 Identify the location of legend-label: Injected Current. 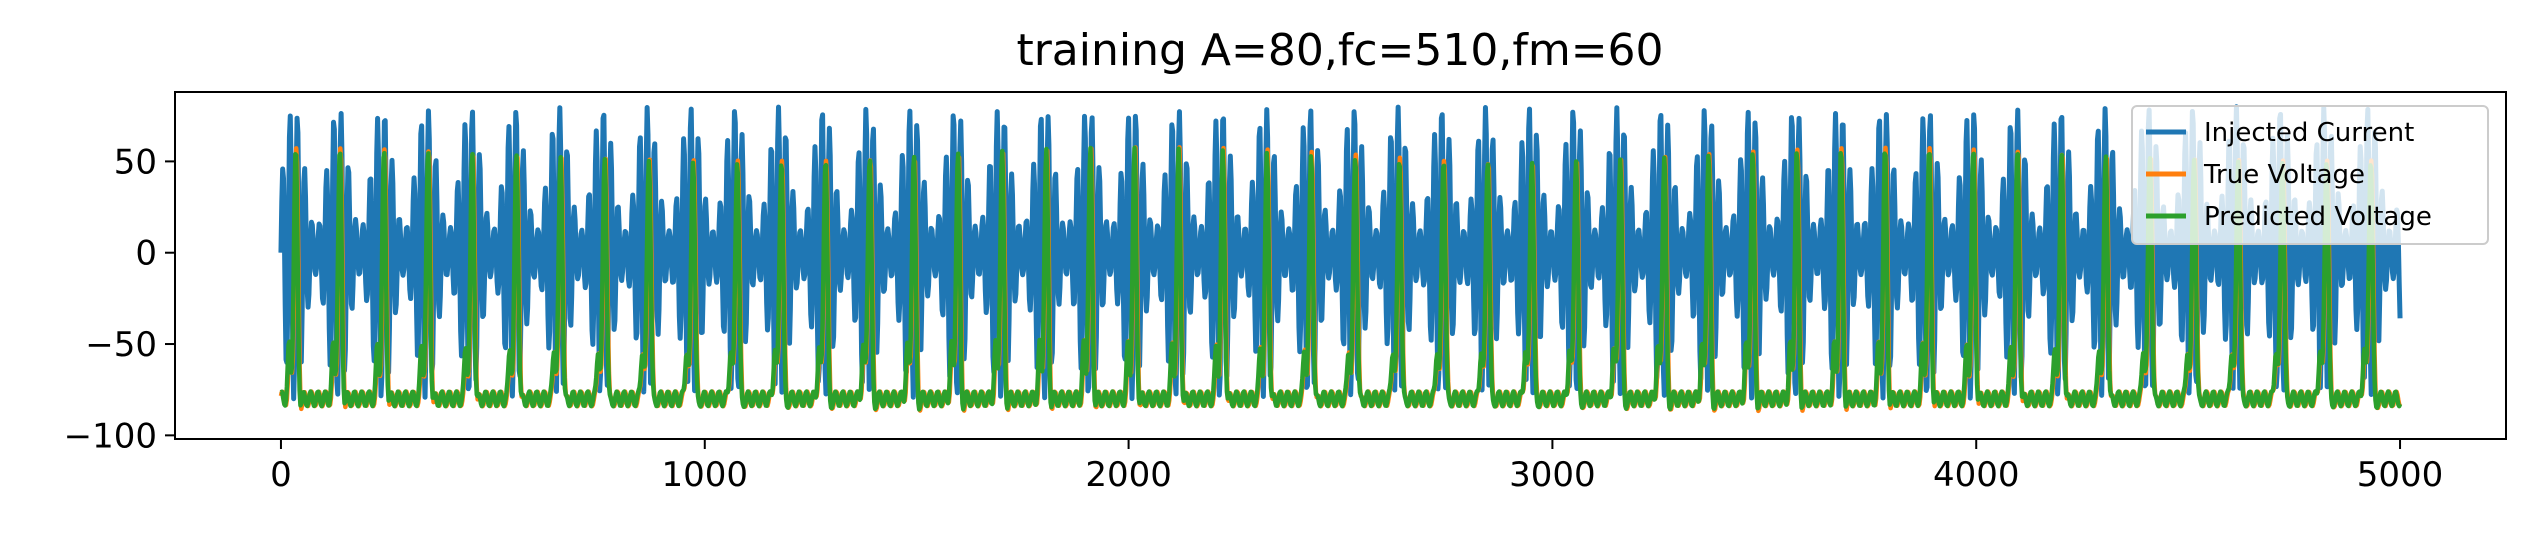
(2309, 133).